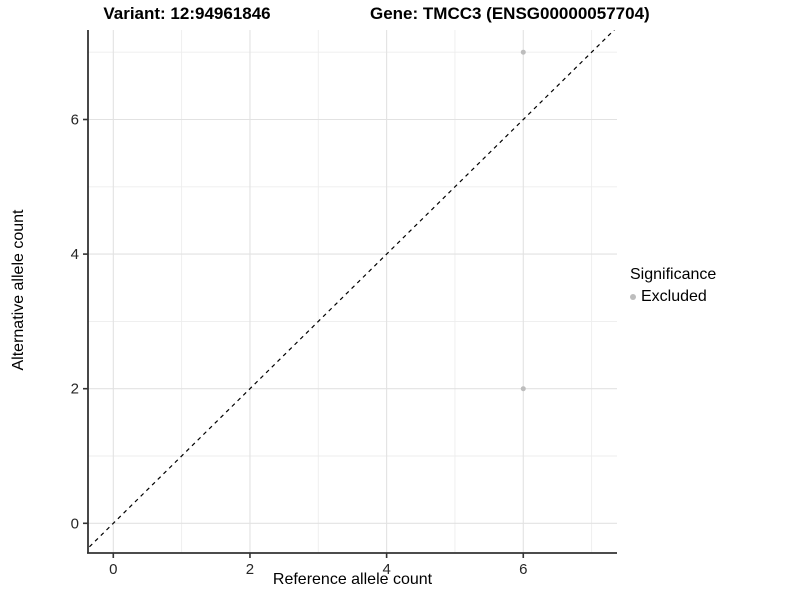 Image resolution: width=800 pixels, height=600 pixels. Describe the element at coordinates (75, 389) in the screenshot. I see `y-tick-label: 2` at that location.